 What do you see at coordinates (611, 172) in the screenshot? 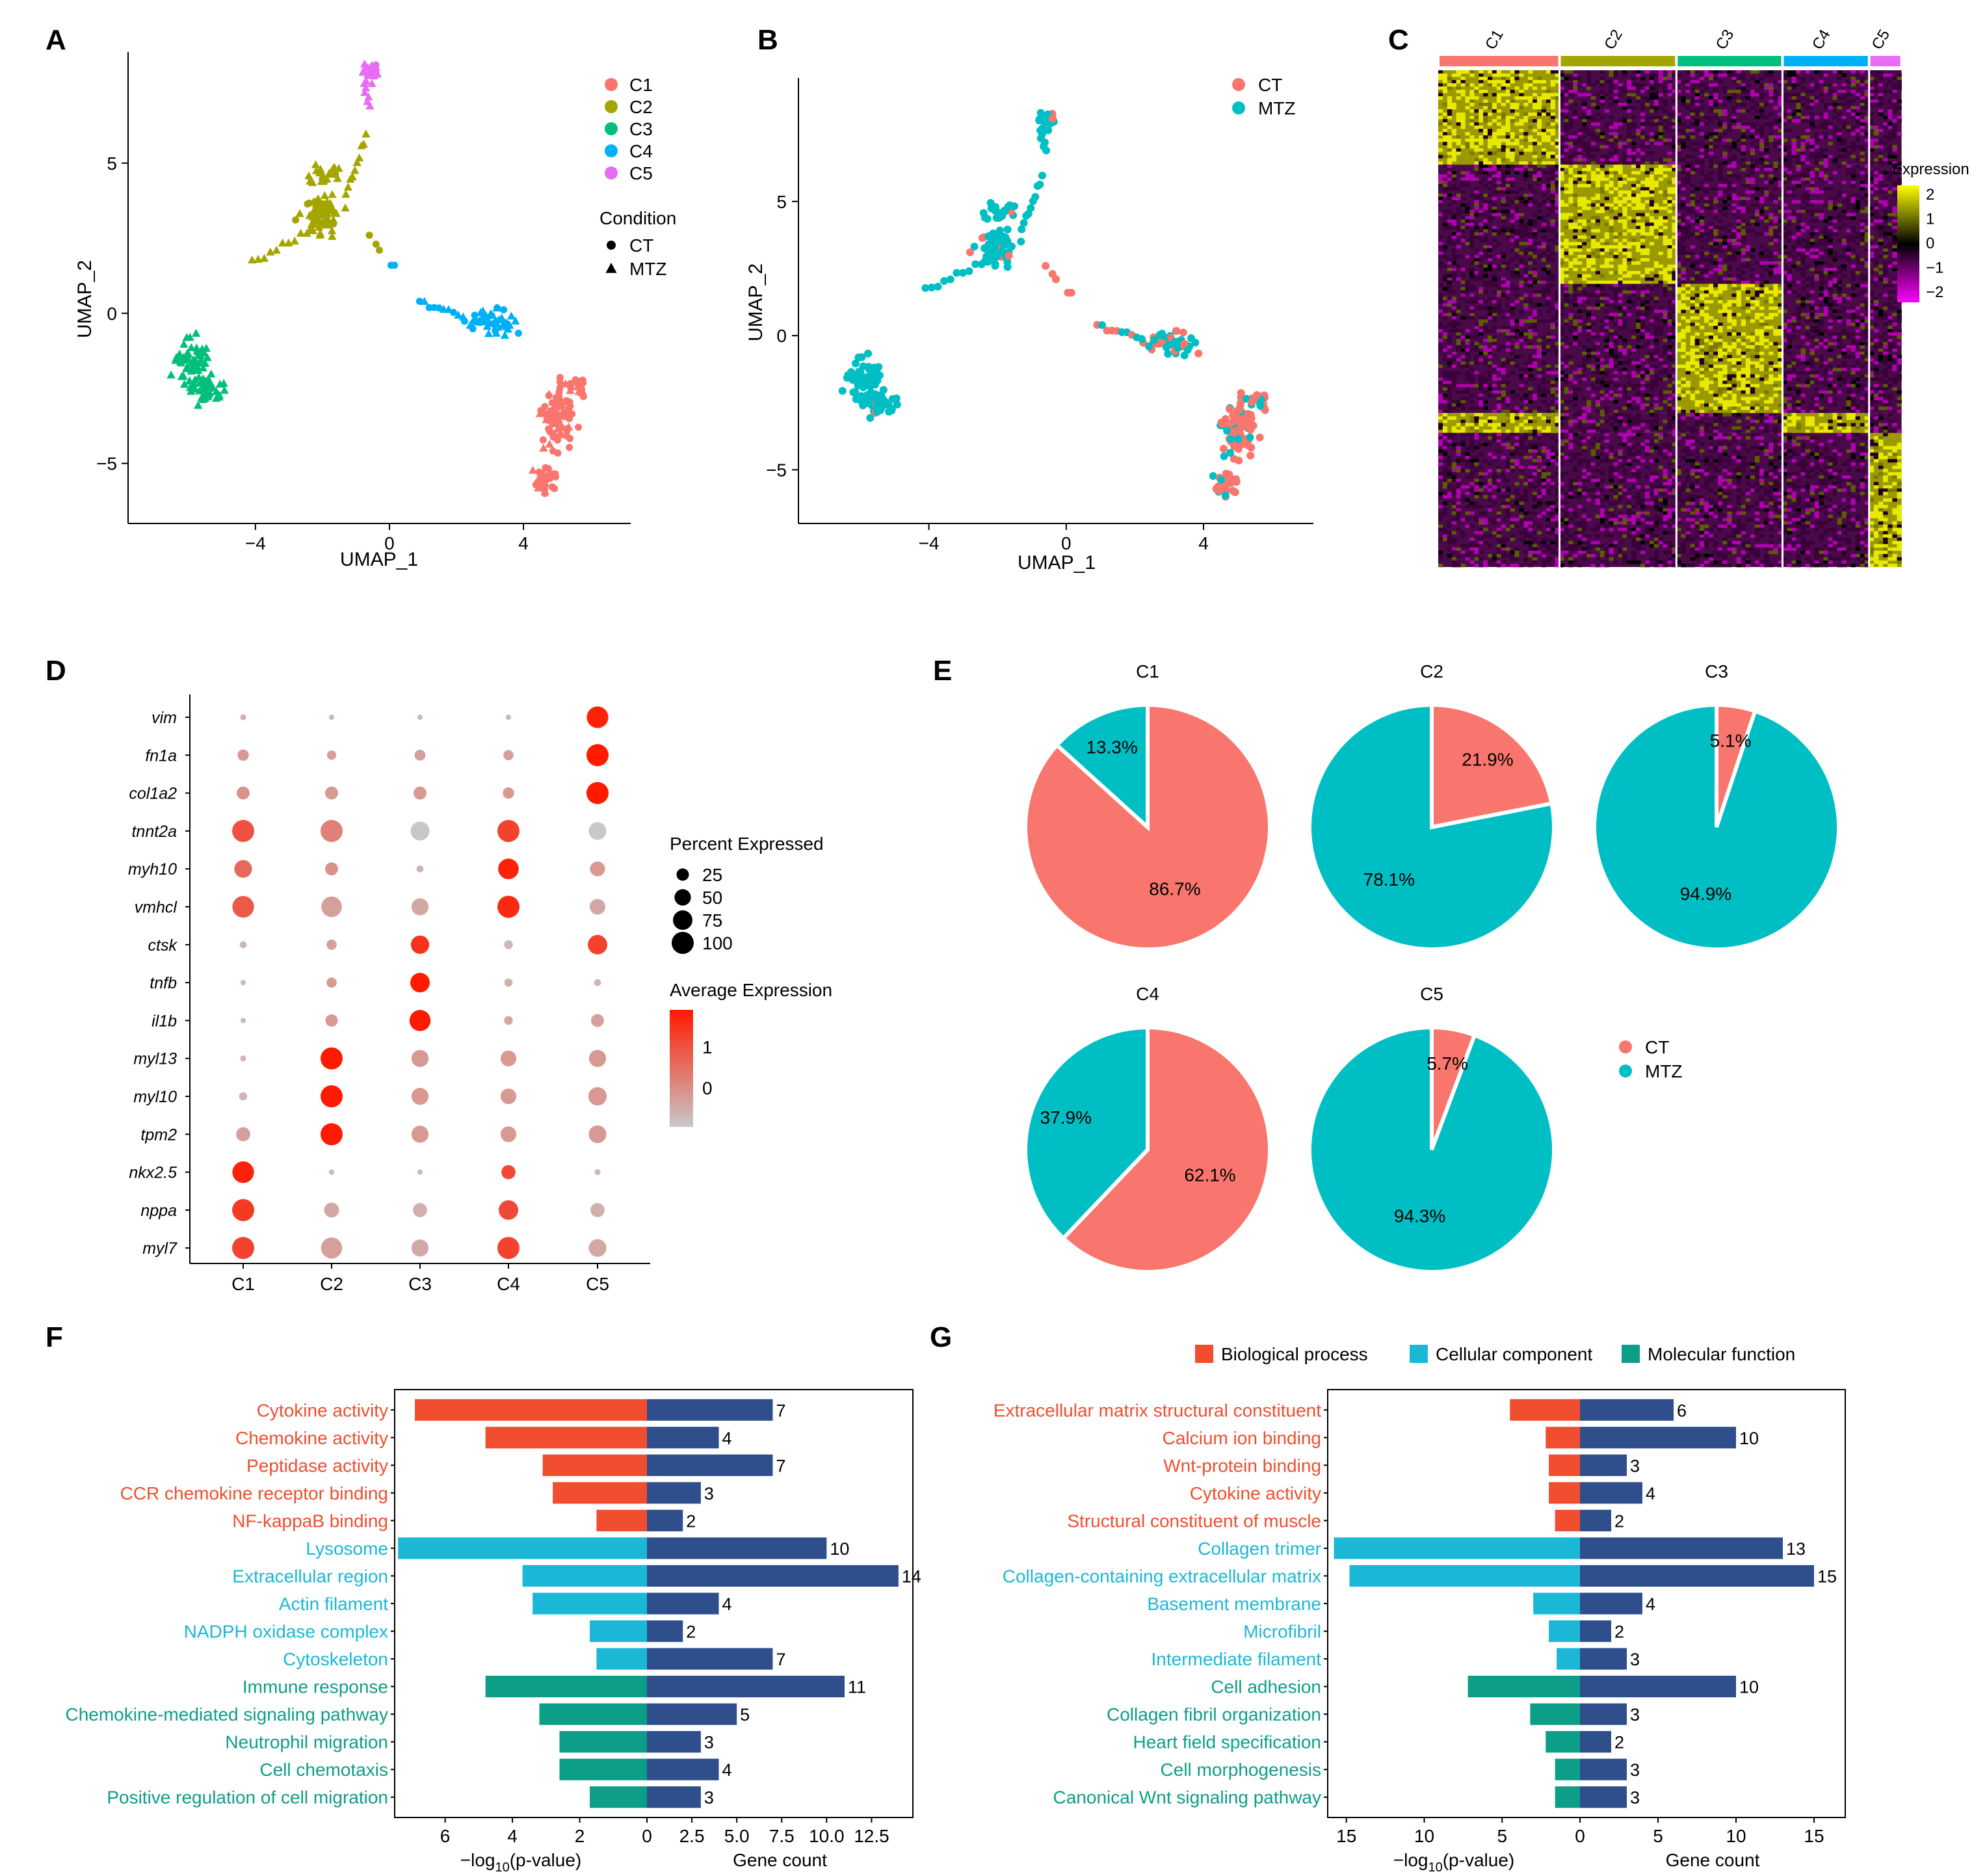
I see `legend-swatch-C5` at bounding box center [611, 172].